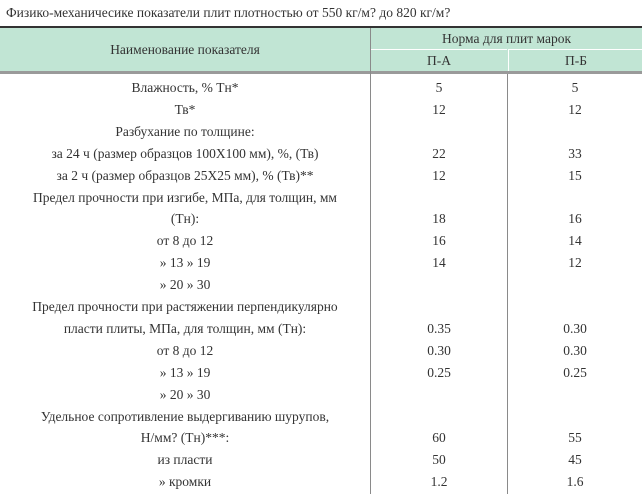  Describe the element at coordinates (439, 60) in the screenshot. I see `header-pa: П-А` at that location.